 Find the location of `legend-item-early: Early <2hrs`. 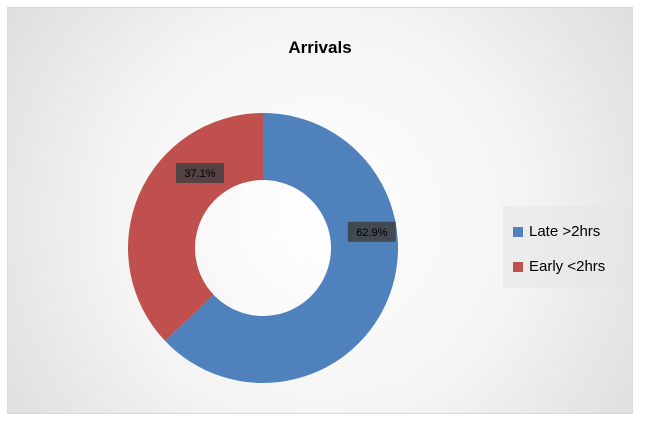

legend-item-early: Early <2hrs is located at coordinates (559, 266).